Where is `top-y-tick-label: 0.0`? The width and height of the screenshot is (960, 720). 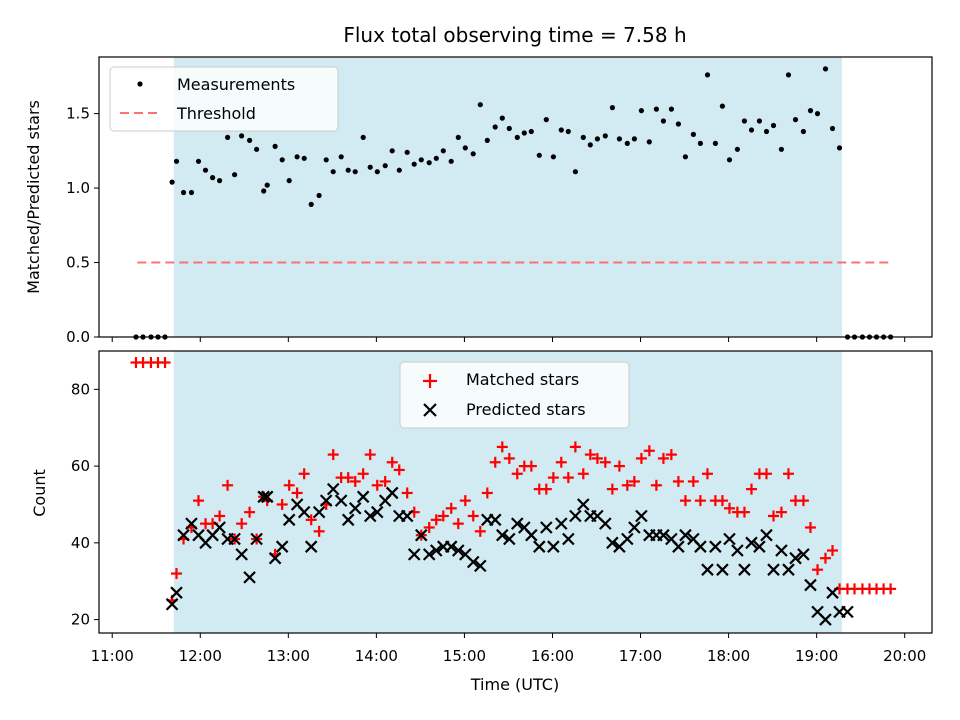 top-y-tick-label: 0.0 is located at coordinates (78, 337).